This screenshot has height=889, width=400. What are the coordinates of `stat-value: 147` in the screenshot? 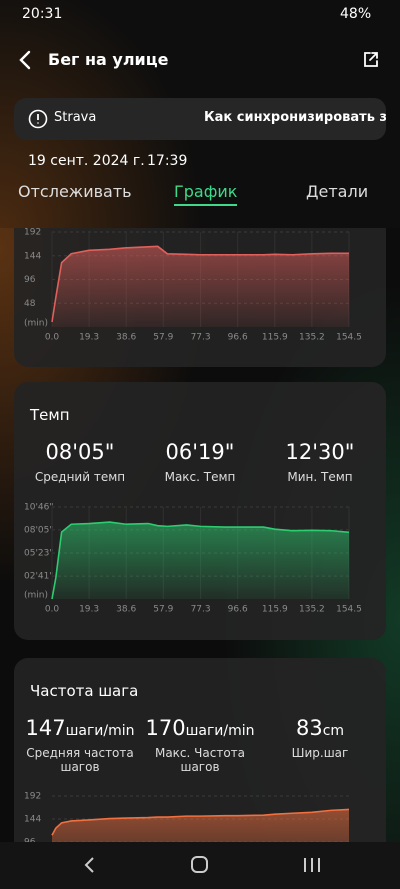 It's located at (45, 728).